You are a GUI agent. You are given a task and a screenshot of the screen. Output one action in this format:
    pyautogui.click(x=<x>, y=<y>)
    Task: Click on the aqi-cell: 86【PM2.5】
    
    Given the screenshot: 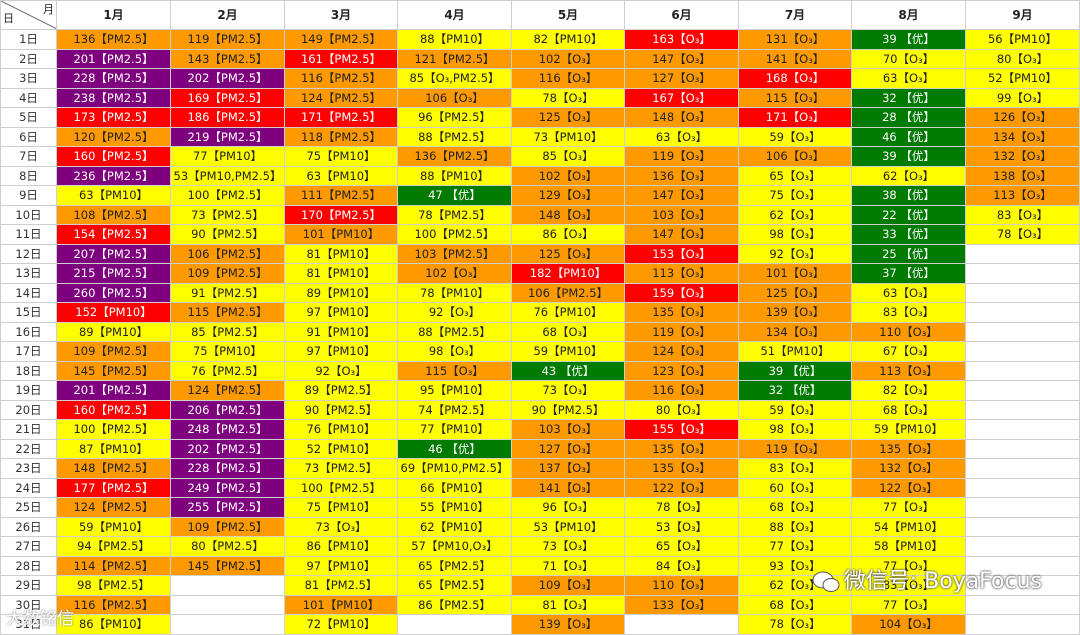 What is the action you would take?
    pyautogui.click(x=454, y=604)
    